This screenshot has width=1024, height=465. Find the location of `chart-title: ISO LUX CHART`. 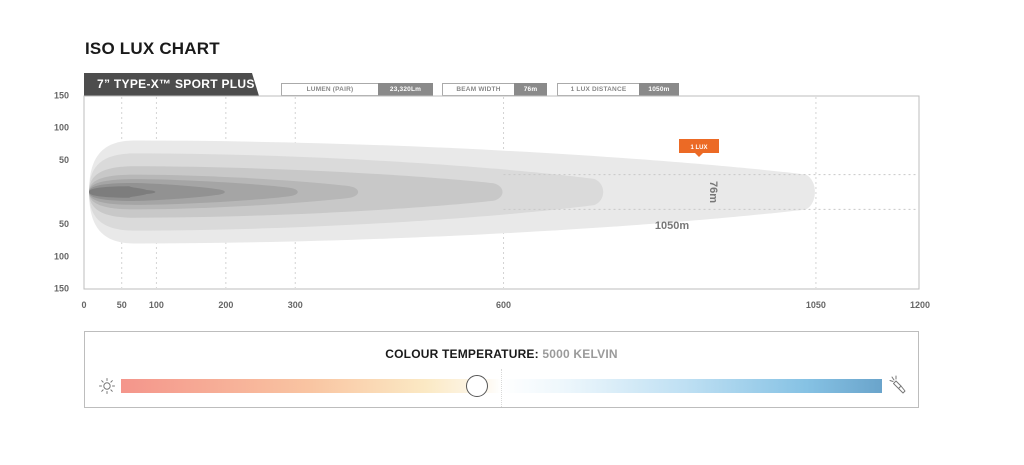

chart-title: ISO LUX CHART is located at coordinates (152, 48).